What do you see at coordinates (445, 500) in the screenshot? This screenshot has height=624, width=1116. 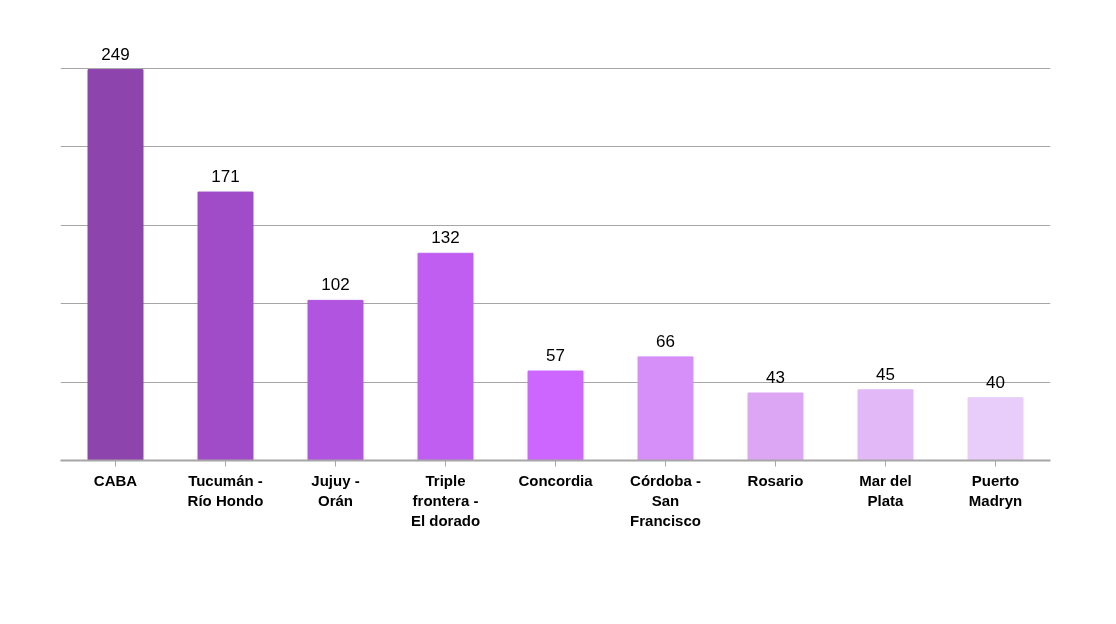 I see `x-tick-label: Triple frontera - El dorado` at bounding box center [445, 500].